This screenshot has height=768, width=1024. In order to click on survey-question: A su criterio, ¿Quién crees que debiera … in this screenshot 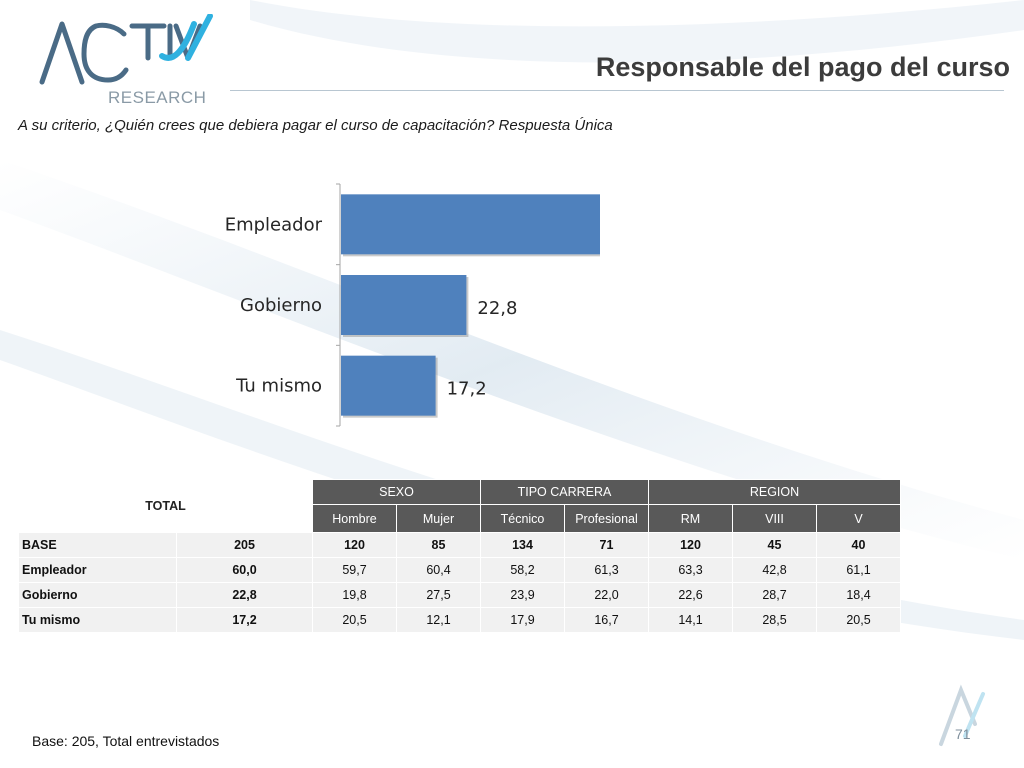, I will do `click(315, 125)`.